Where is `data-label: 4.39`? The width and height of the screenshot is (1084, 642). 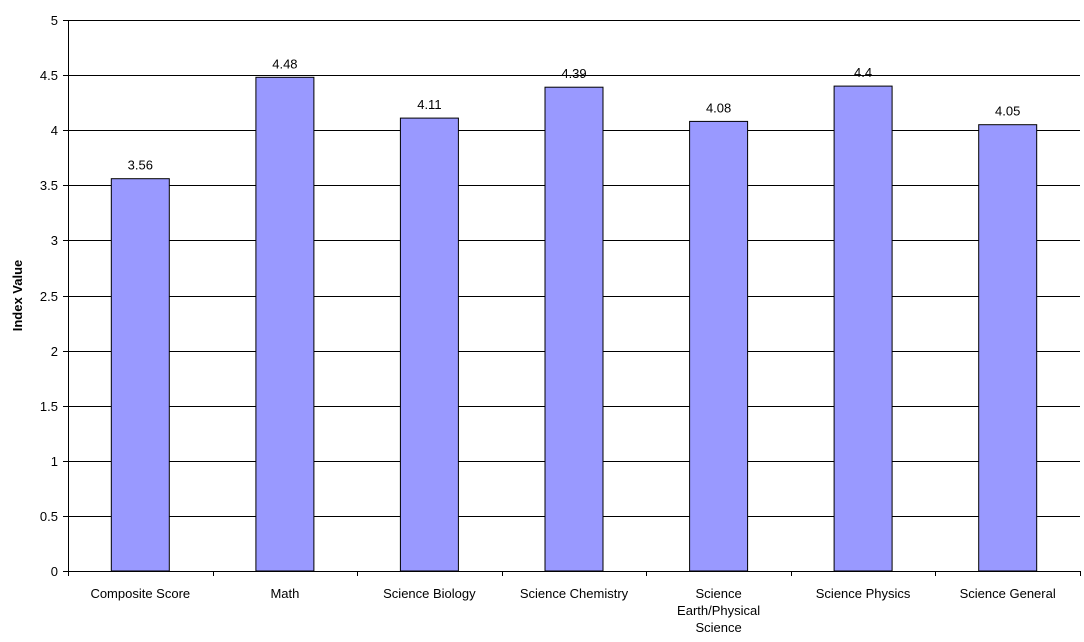
data-label: 4.39 is located at coordinates (573, 73).